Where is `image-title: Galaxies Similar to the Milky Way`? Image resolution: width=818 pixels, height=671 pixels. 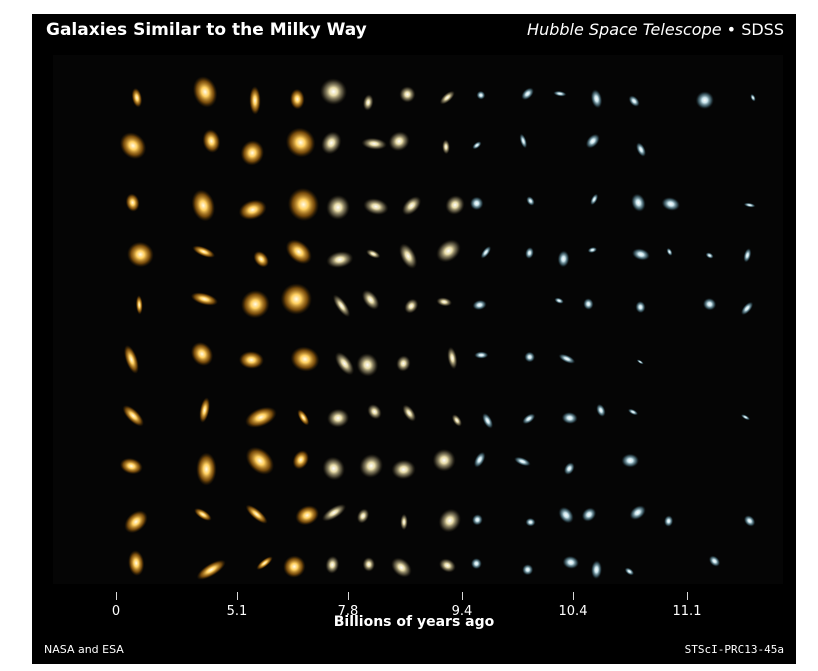 image-title: Galaxies Similar to the Milky Way is located at coordinates (206, 30).